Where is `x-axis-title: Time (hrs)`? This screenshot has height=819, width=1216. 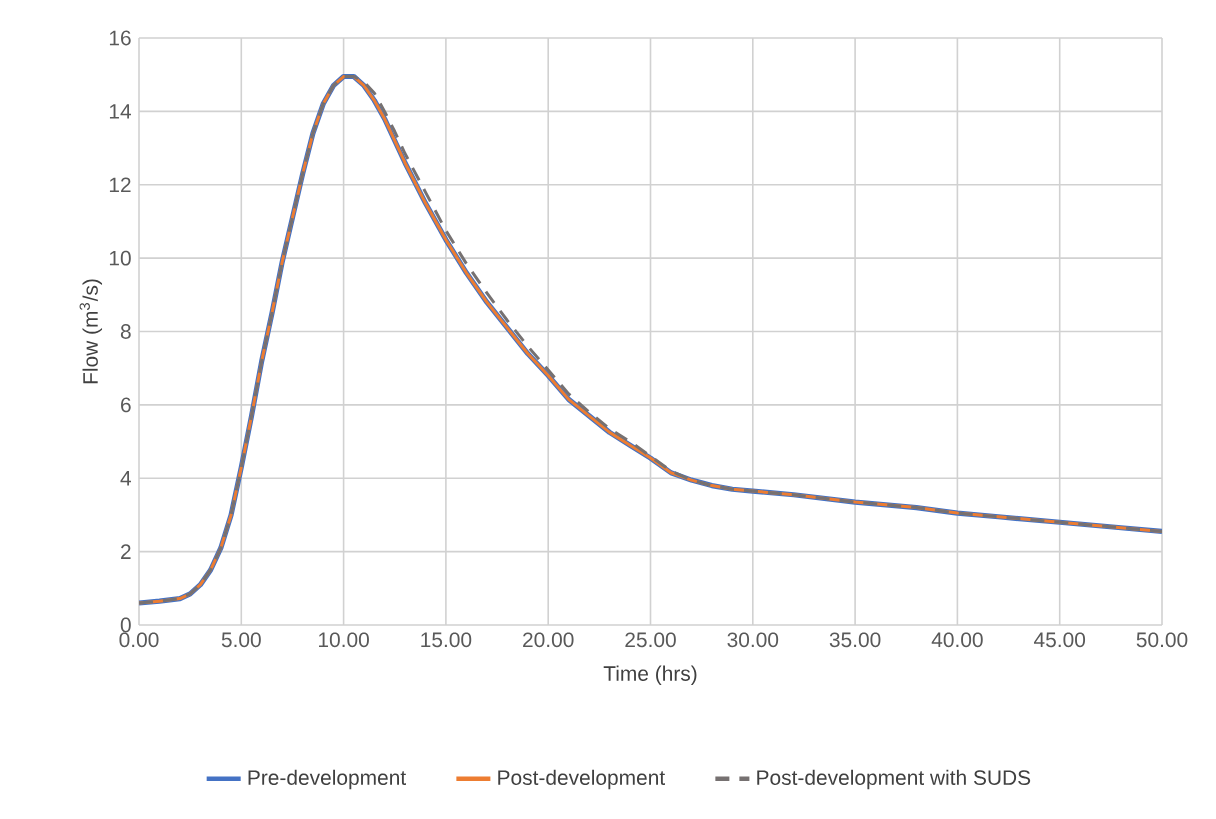
x-axis-title: Time (hrs) is located at coordinates (650, 675).